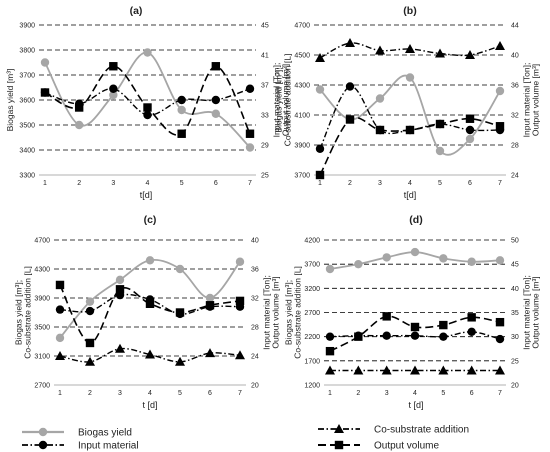 This screenshot has width=550, height=452. What do you see at coordinates (27, 176) in the screenshot?
I see `left-tick-label: 3300` at bounding box center [27, 176].